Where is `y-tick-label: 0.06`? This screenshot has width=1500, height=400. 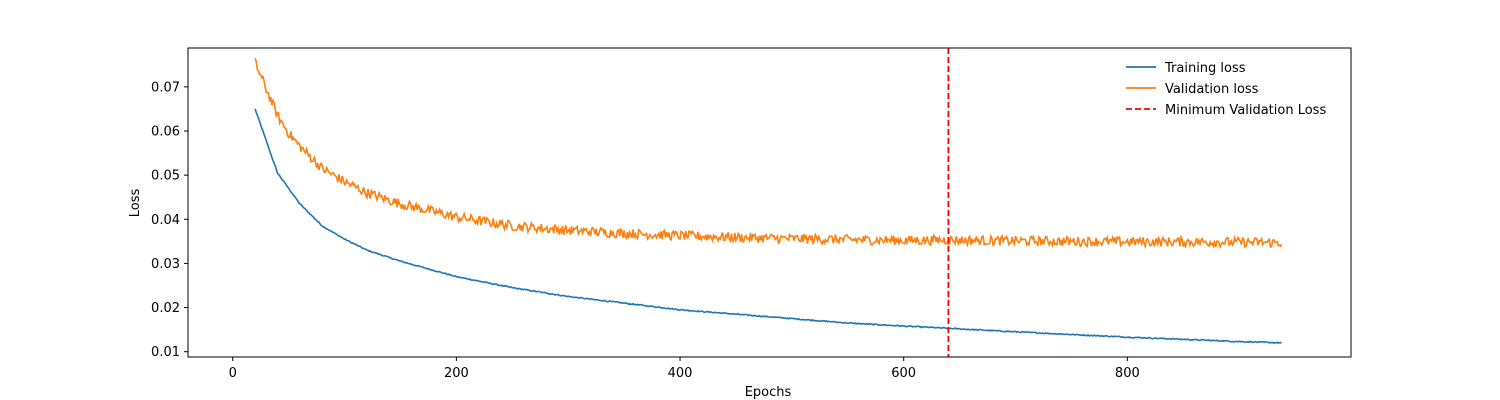 y-tick-label: 0.06 is located at coordinates (165, 131).